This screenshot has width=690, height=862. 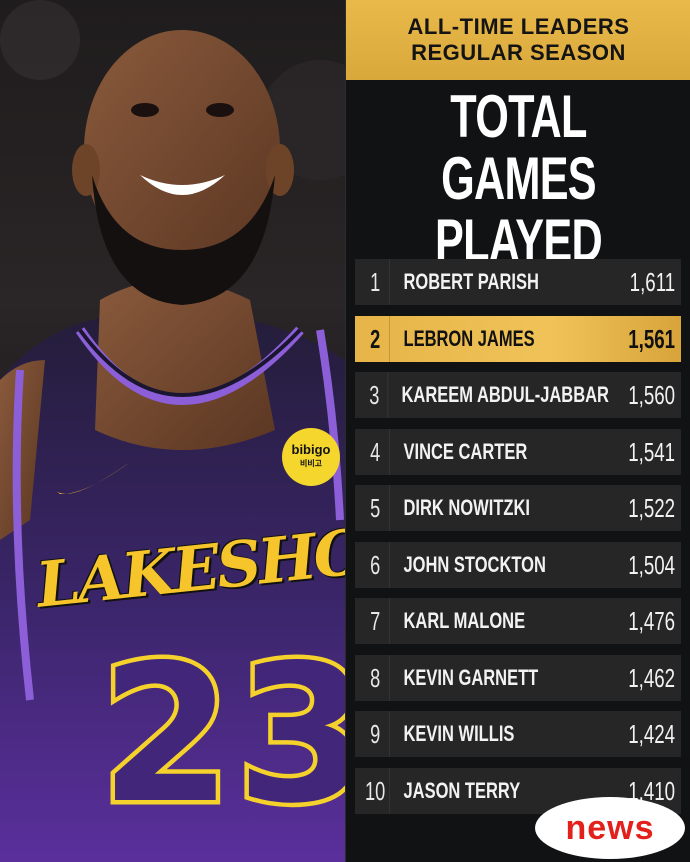 I want to click on leader-row: 5 DIRK NOWITZKI 1,522, so click(x=518, y=508).